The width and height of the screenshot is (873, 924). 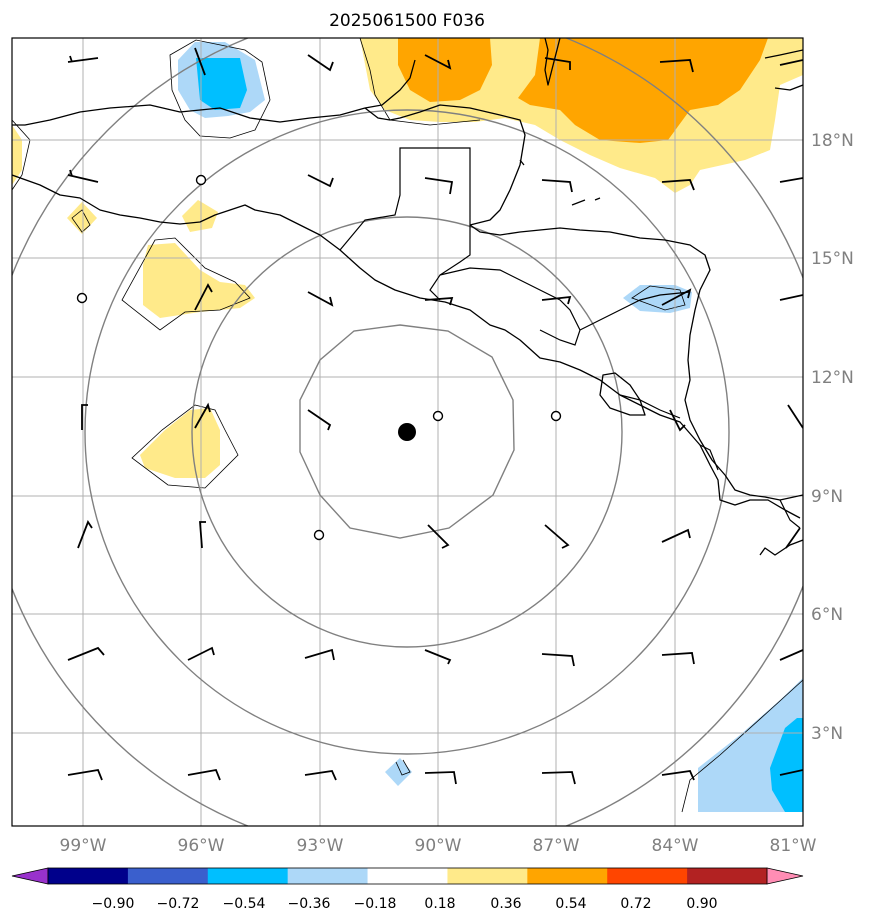 What do you see at coordinates (827, 497) in the screenshot?
I see `lat-label: 9°N` at bounding box center [827, 497].